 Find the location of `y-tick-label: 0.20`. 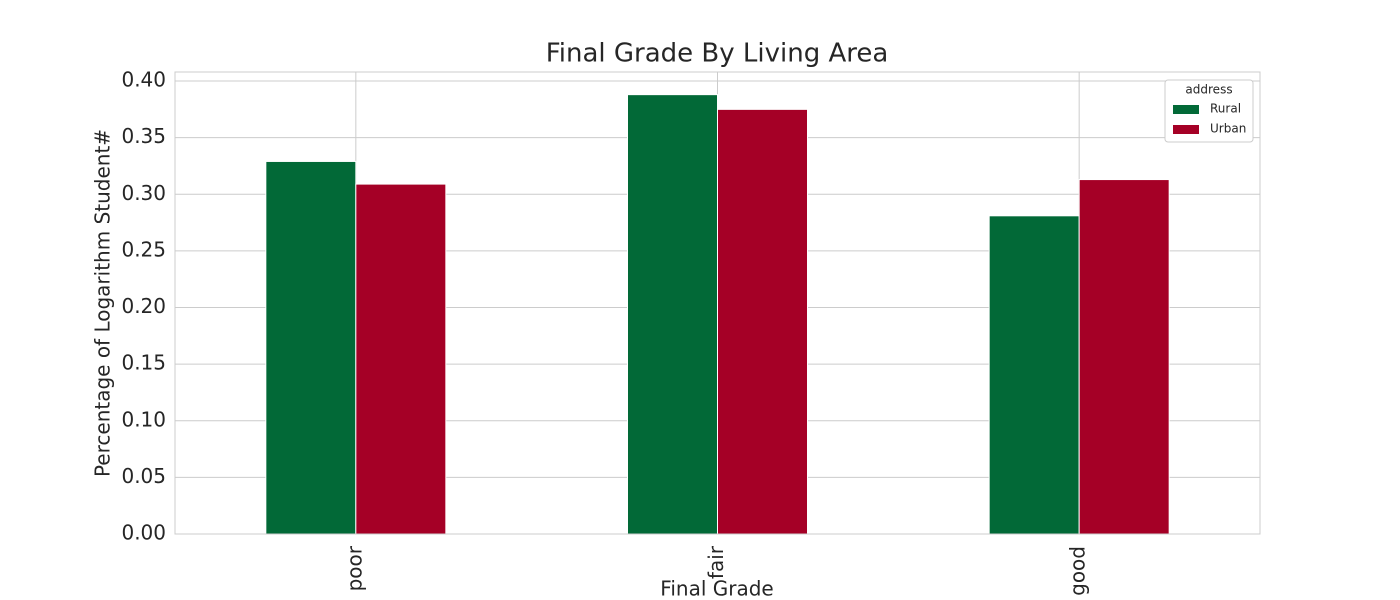

y-tick-label: 0.20 is located at coordinates (143, 306).